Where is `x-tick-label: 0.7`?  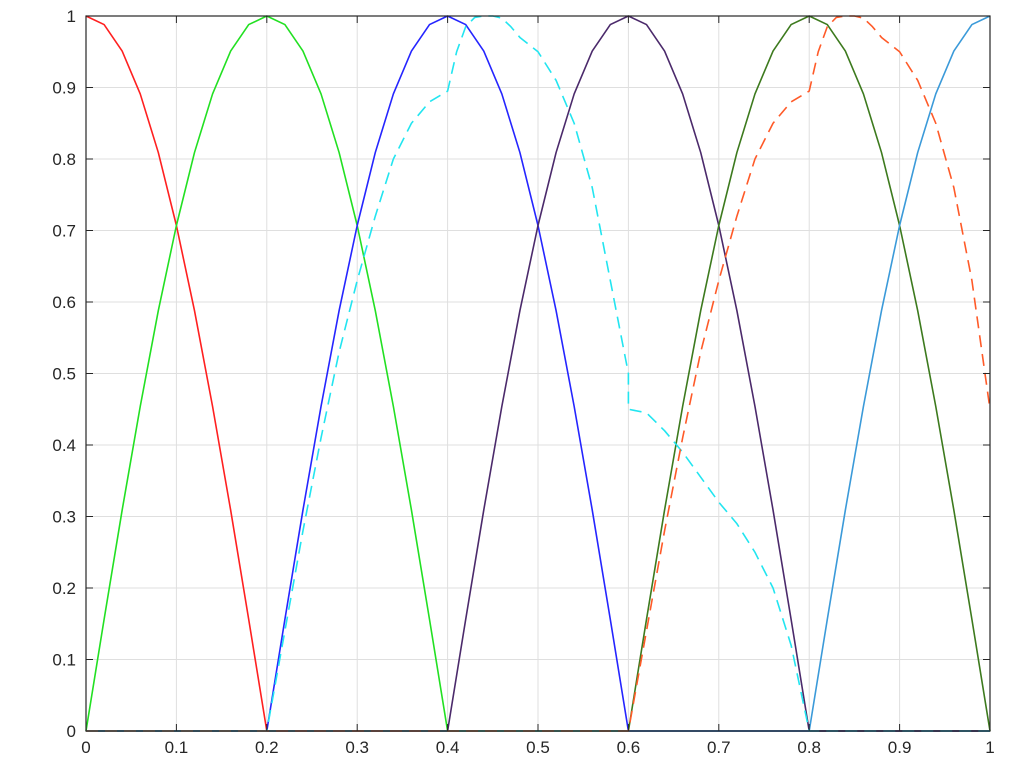 x-tick-label: 0.7 is located at coordinates (719, 747).